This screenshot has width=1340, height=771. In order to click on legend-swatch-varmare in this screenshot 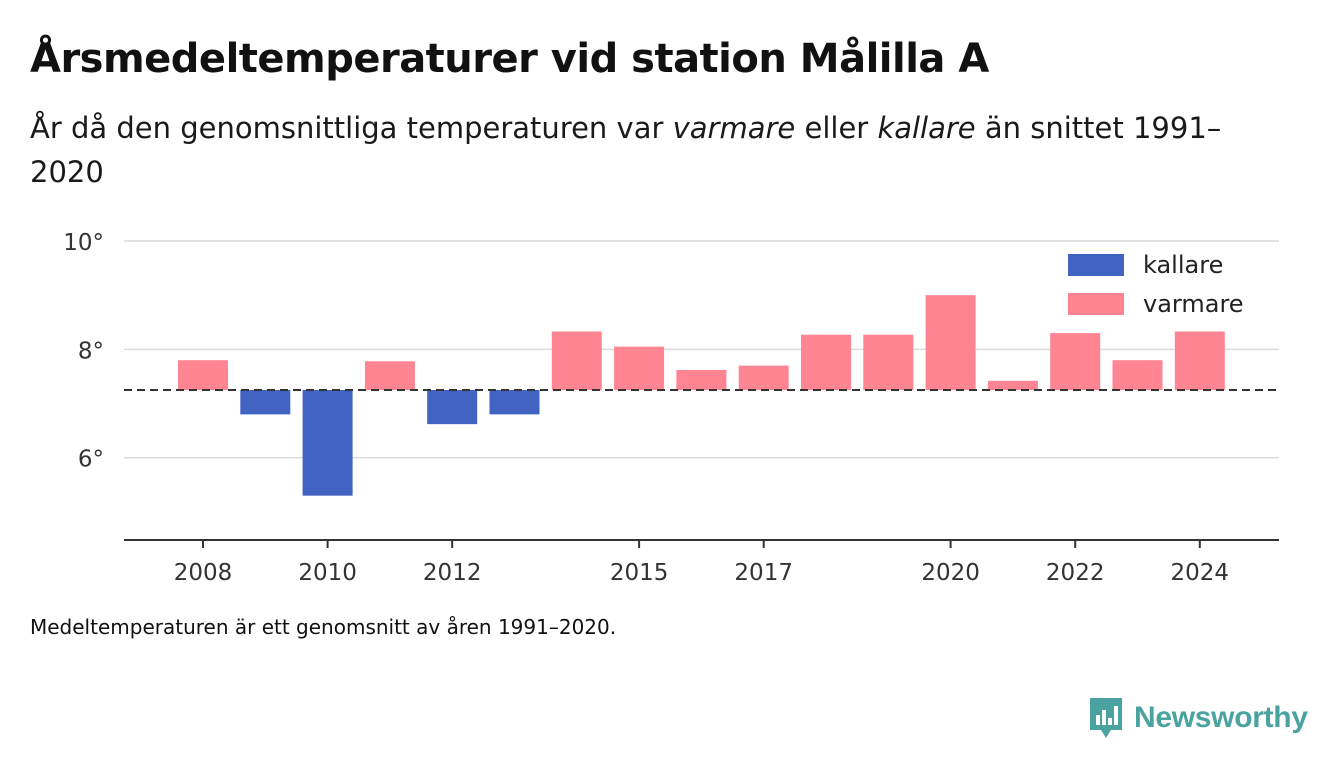, I will do `click(1096, 304)`.